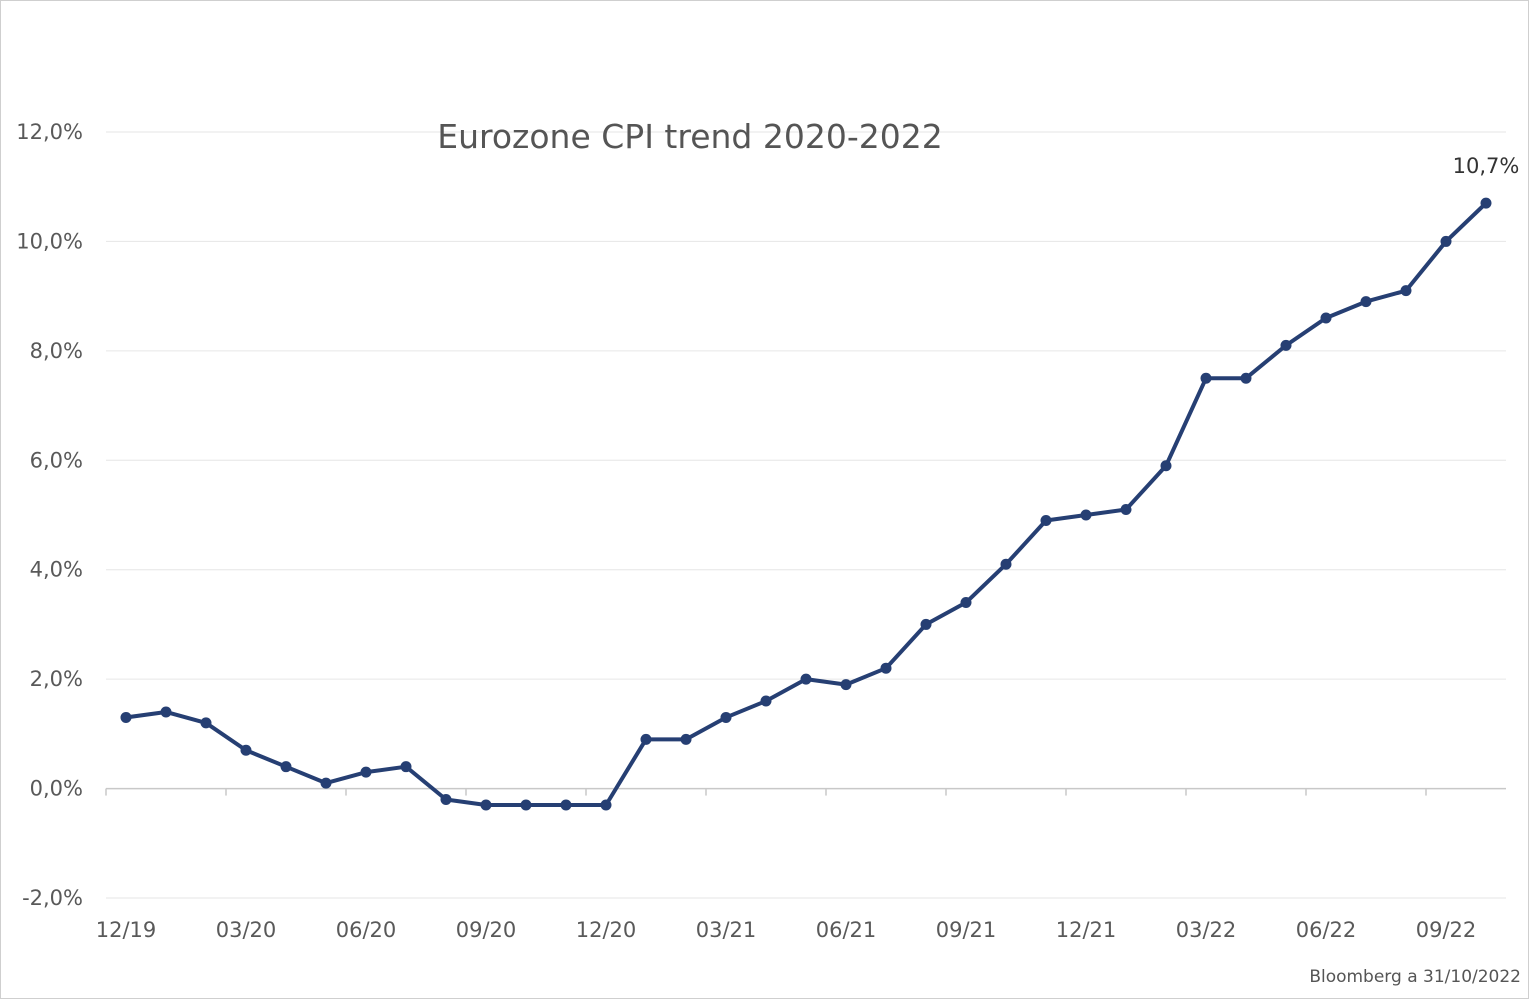 This screenshot has height=1000, width=1529. Describe the element at coordinates (49, 241) in the screenshot. I see `y-tick-label: 10,0%` at that location.